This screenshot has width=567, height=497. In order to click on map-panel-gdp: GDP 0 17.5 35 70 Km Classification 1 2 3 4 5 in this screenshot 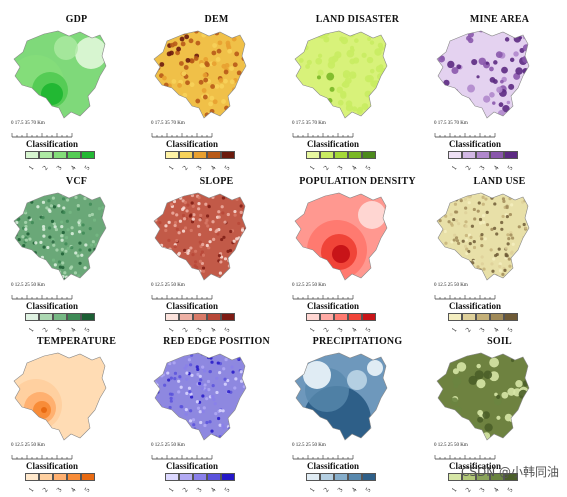, I will do `click(76, 86)`.